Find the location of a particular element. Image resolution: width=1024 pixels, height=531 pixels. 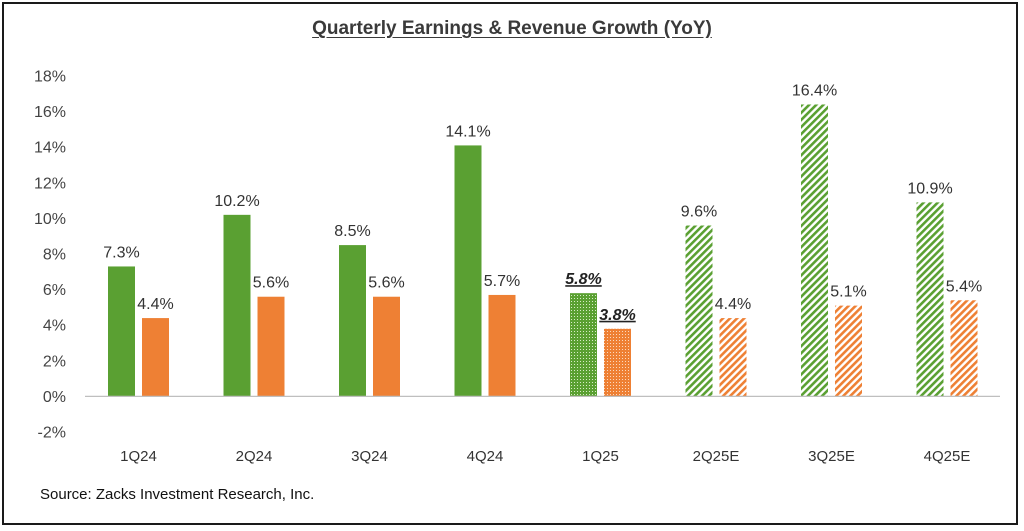

earnings-bar-3q25e is located at coordinates (814, 250).